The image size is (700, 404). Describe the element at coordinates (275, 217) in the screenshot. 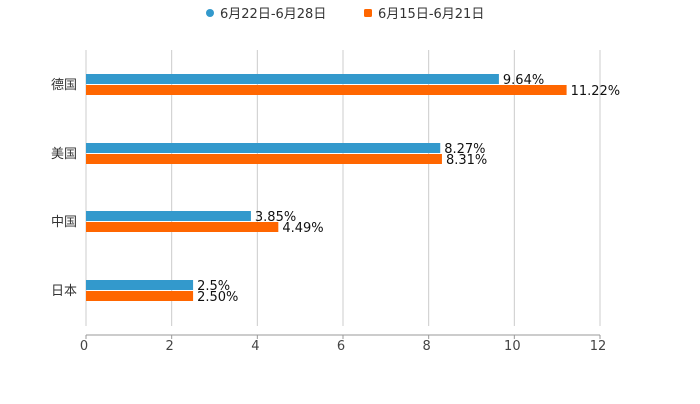

I see `data-label: 3.85%` at that location.